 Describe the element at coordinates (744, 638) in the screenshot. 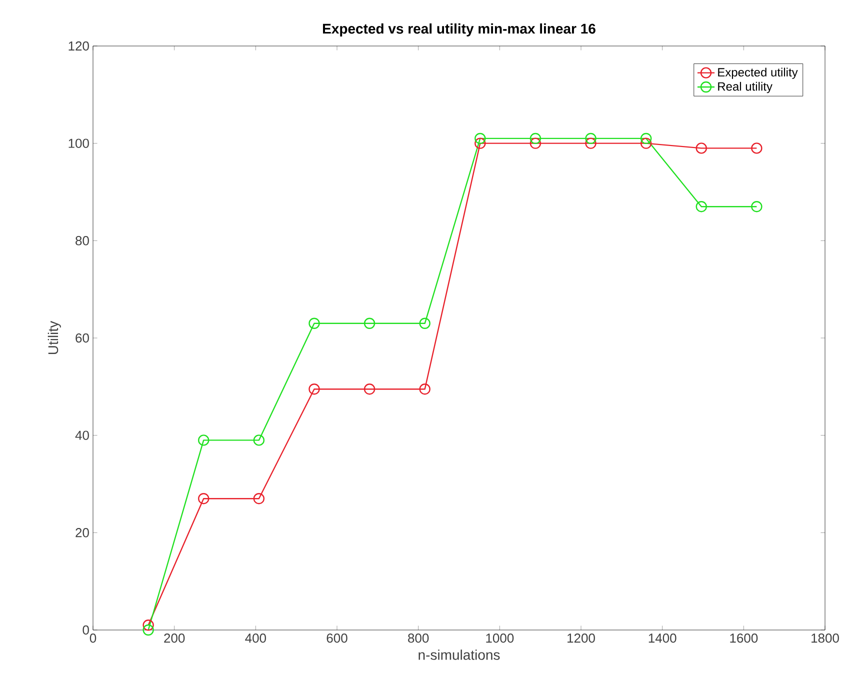

I see `x-tick-label: 1600` at that location.